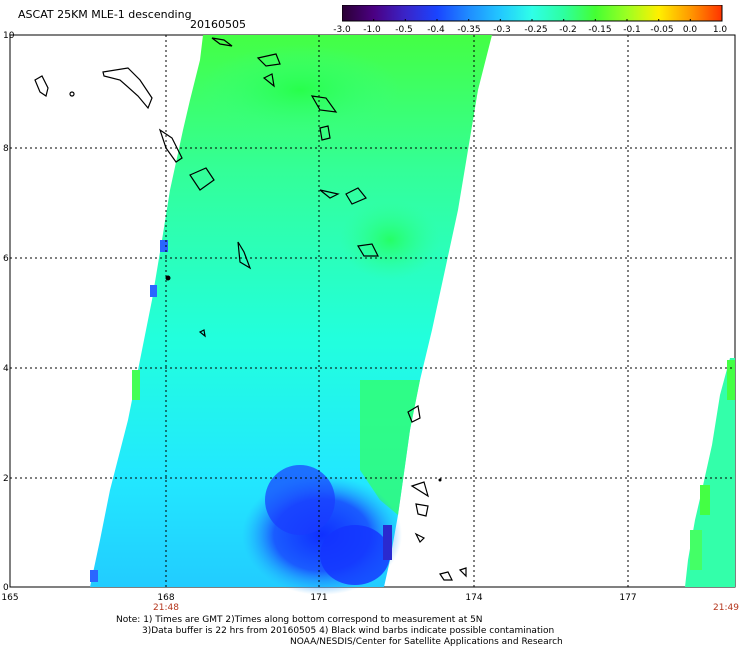 The image size is (740, 650). Describe the element at coordinates (502, 30) in the screenshot. I see `scale-label: -0.3` at that location.